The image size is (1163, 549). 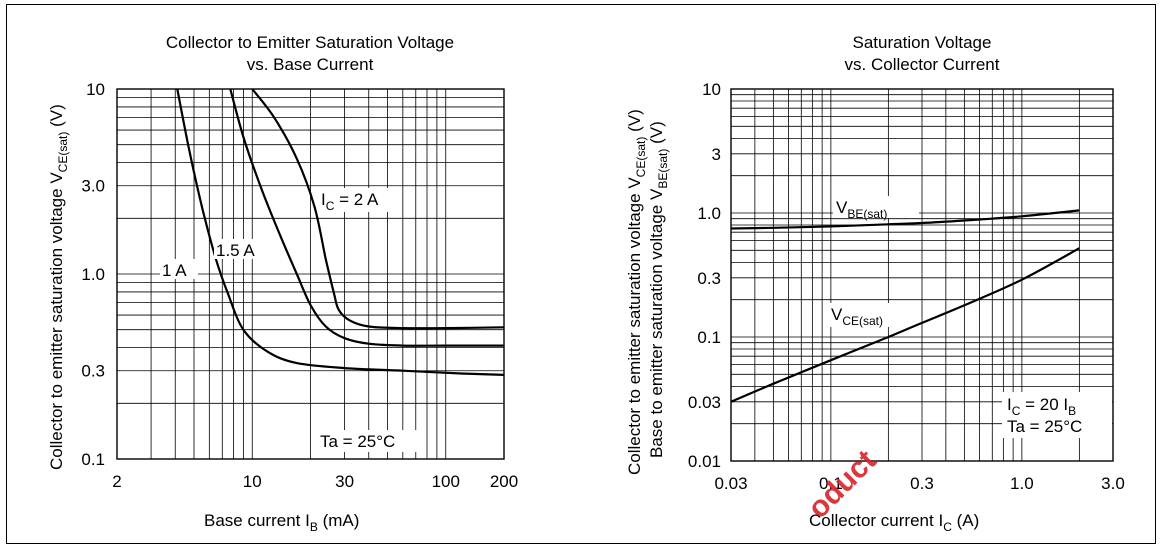 I want to click on annotation-bg, so click(x=368, y=441).